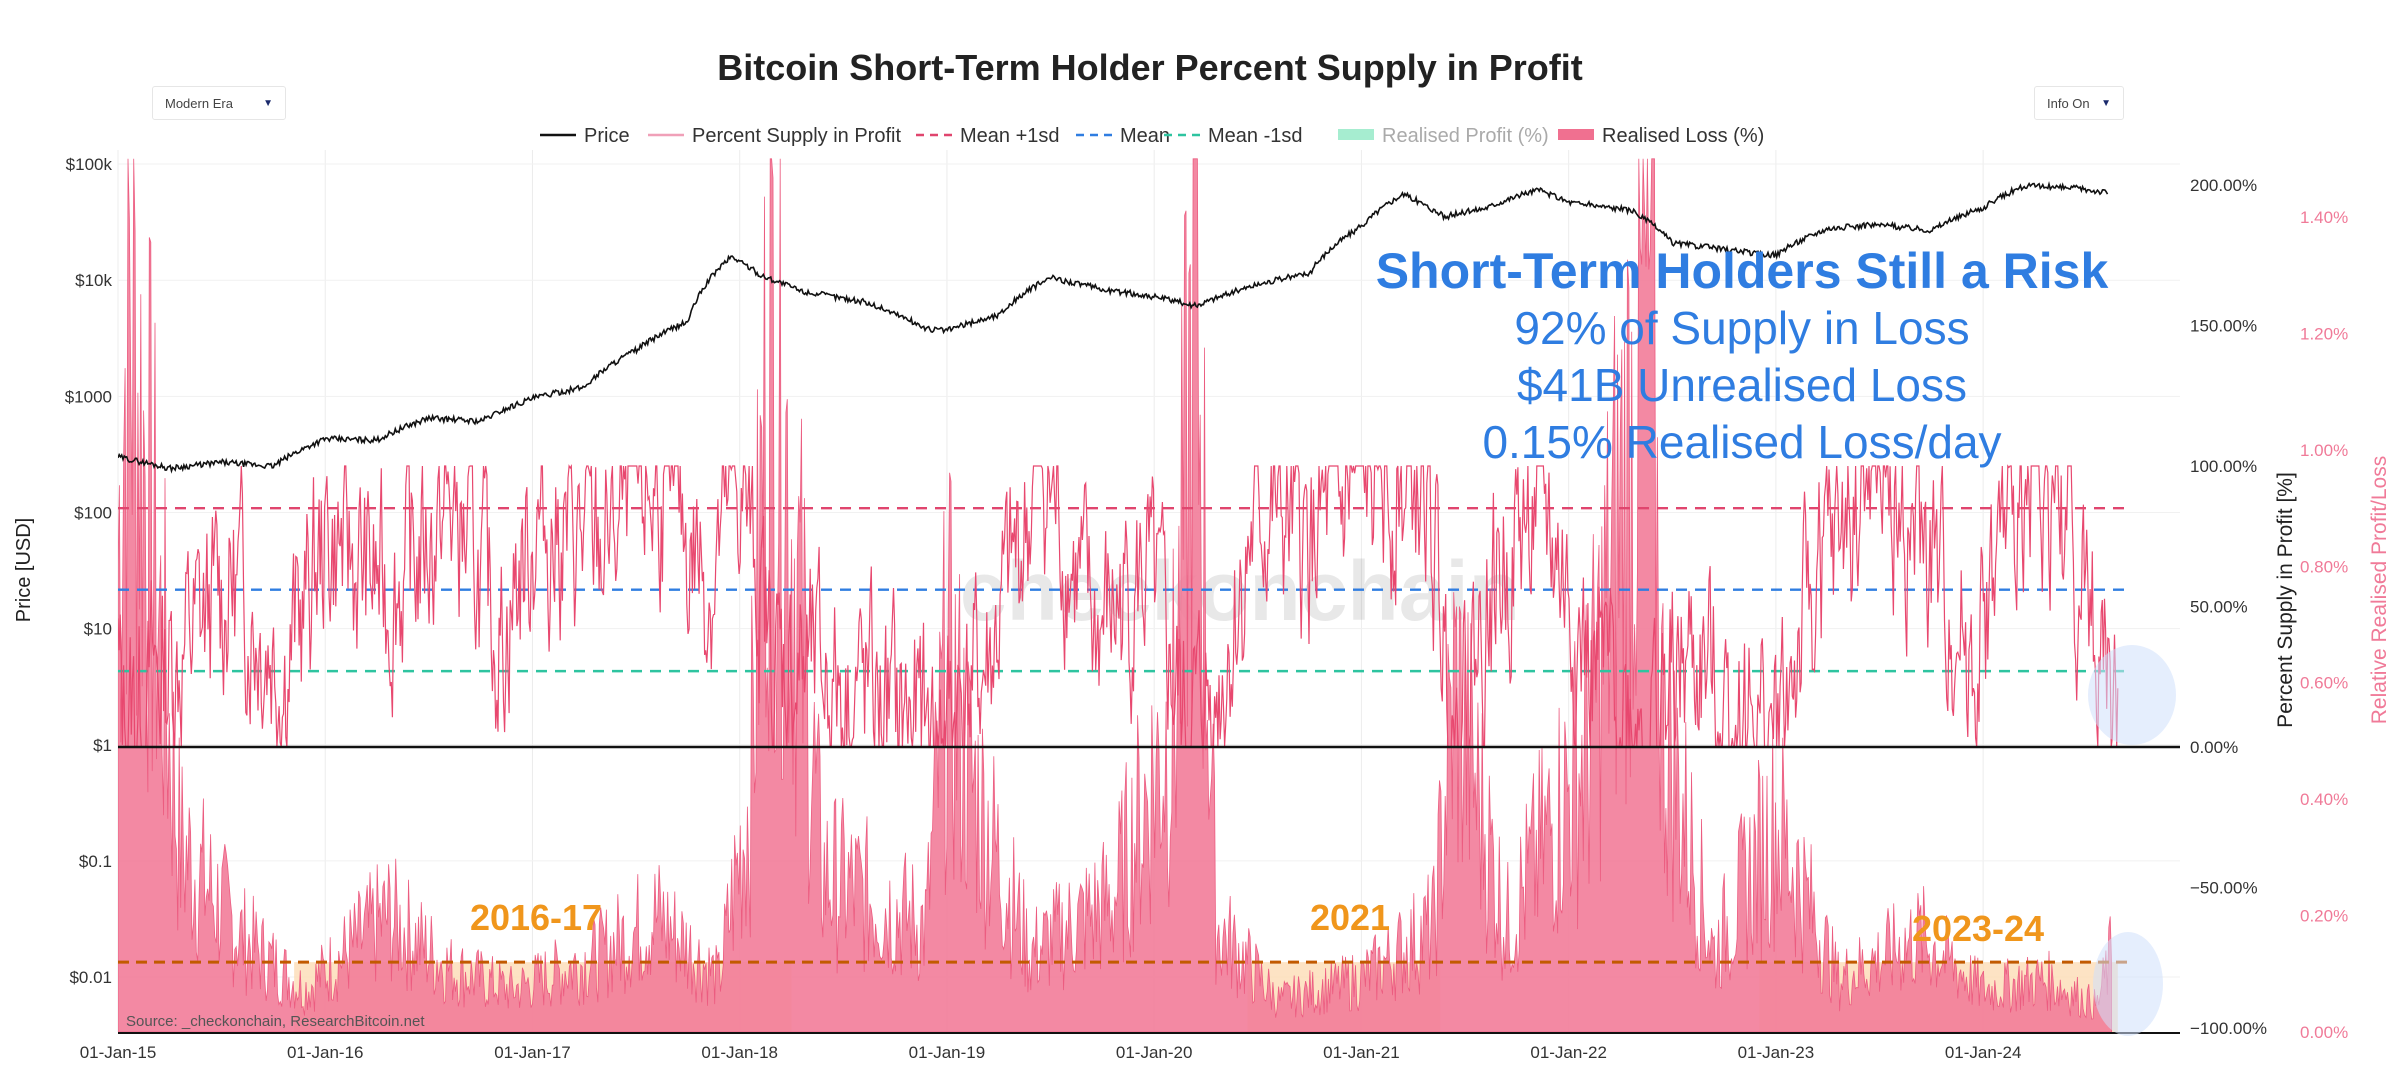 The height and width of the screenshot is (1081, 2400). I want to click on supply-tick-label: 0.00%, so click(2214, 747).